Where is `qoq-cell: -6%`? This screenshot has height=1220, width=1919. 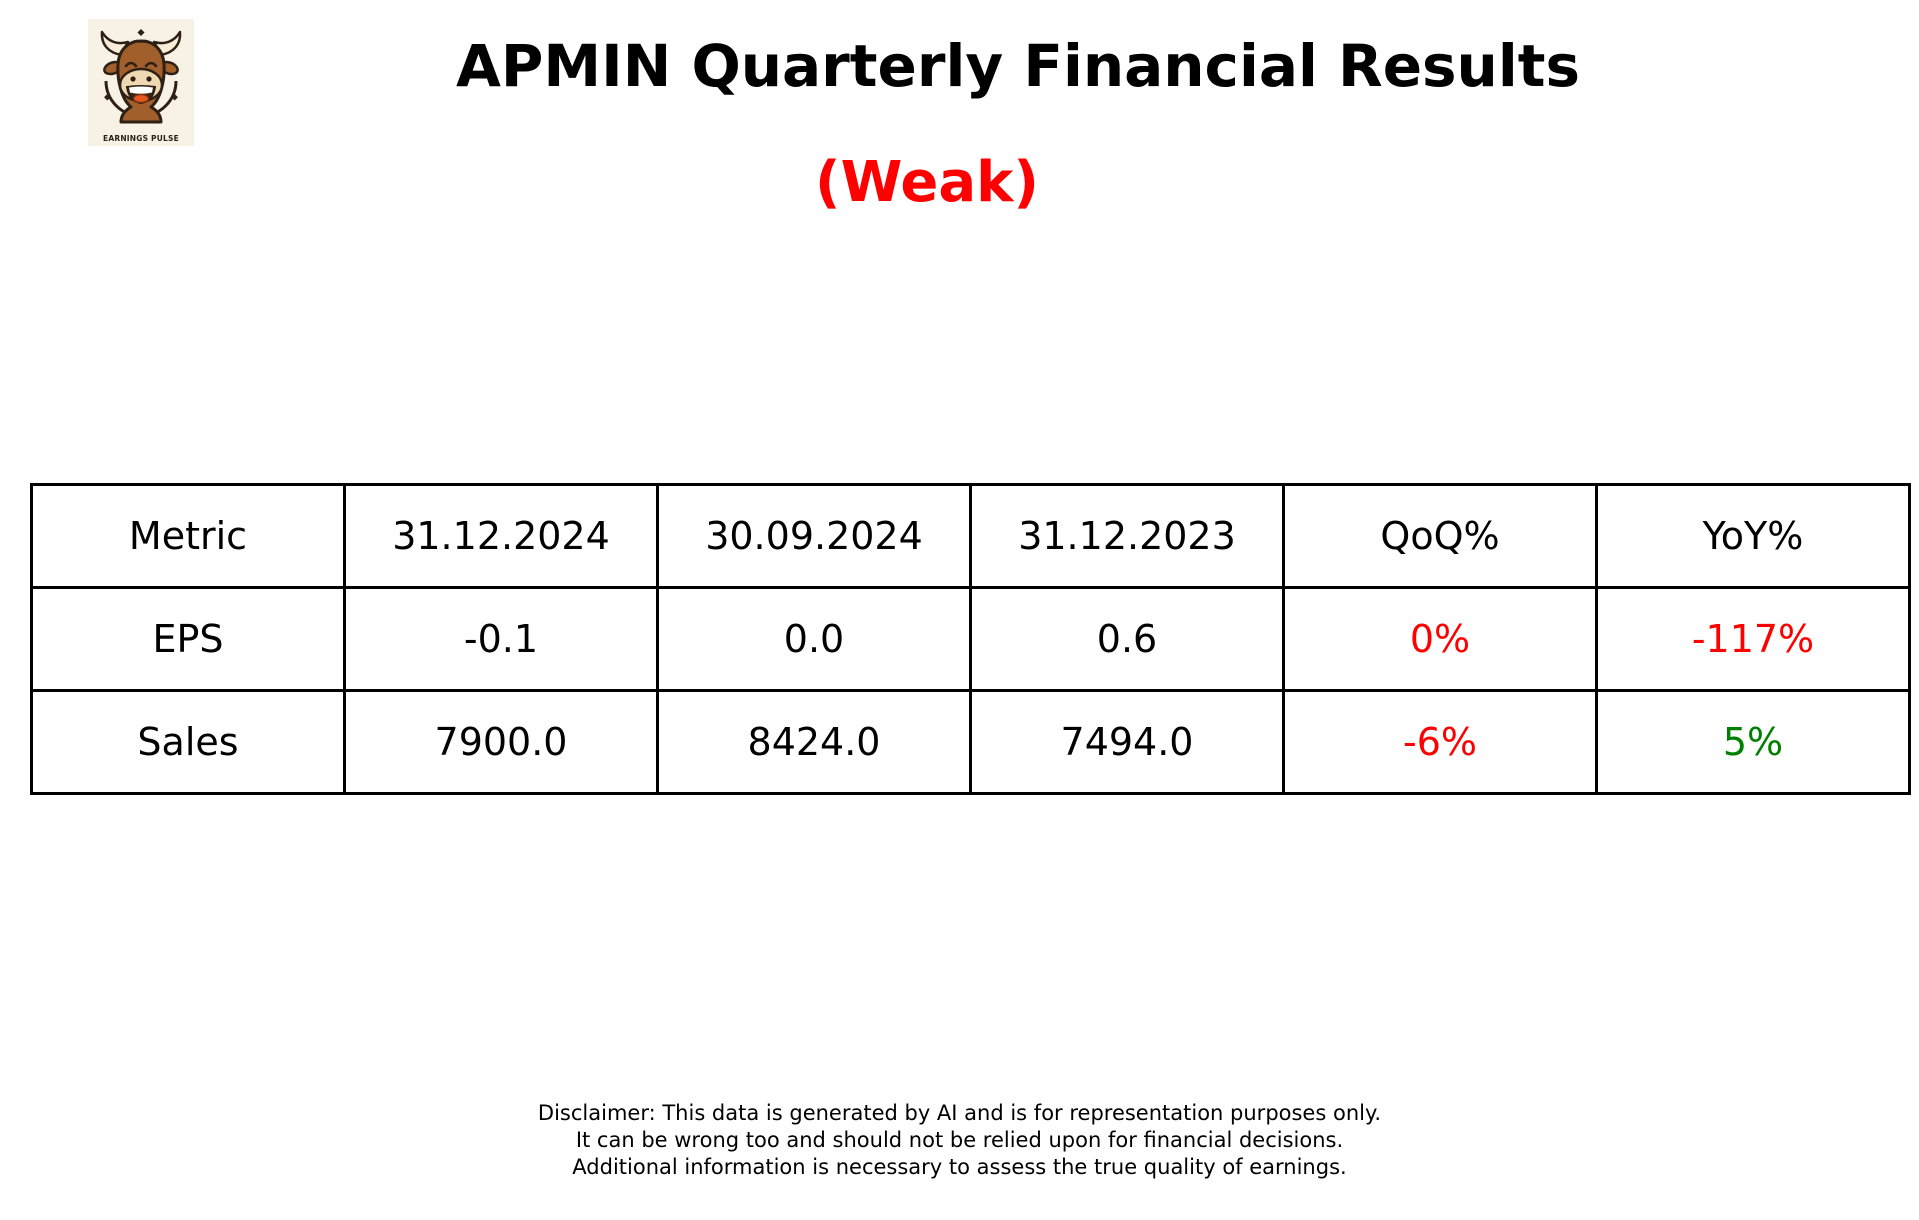
qoq-cell: -6% is located at coordinates (1440, 742).